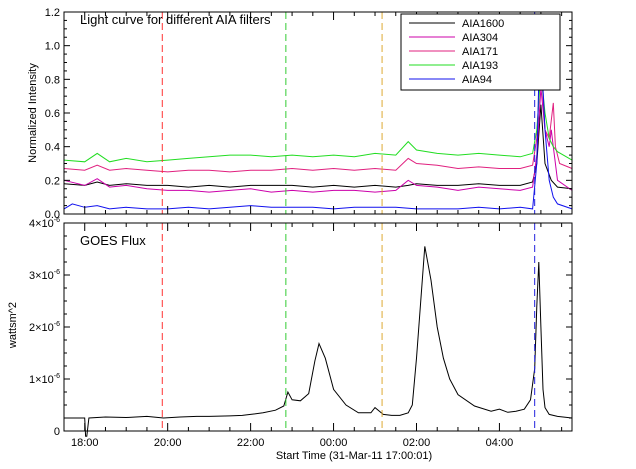 The width and height of the screenshot is (636, 469). What do you see at coordinates (33, 113) in the screenshot?
I see `aia-y-axis-label: Normalized Intensity` at bounding box center [33, 113].